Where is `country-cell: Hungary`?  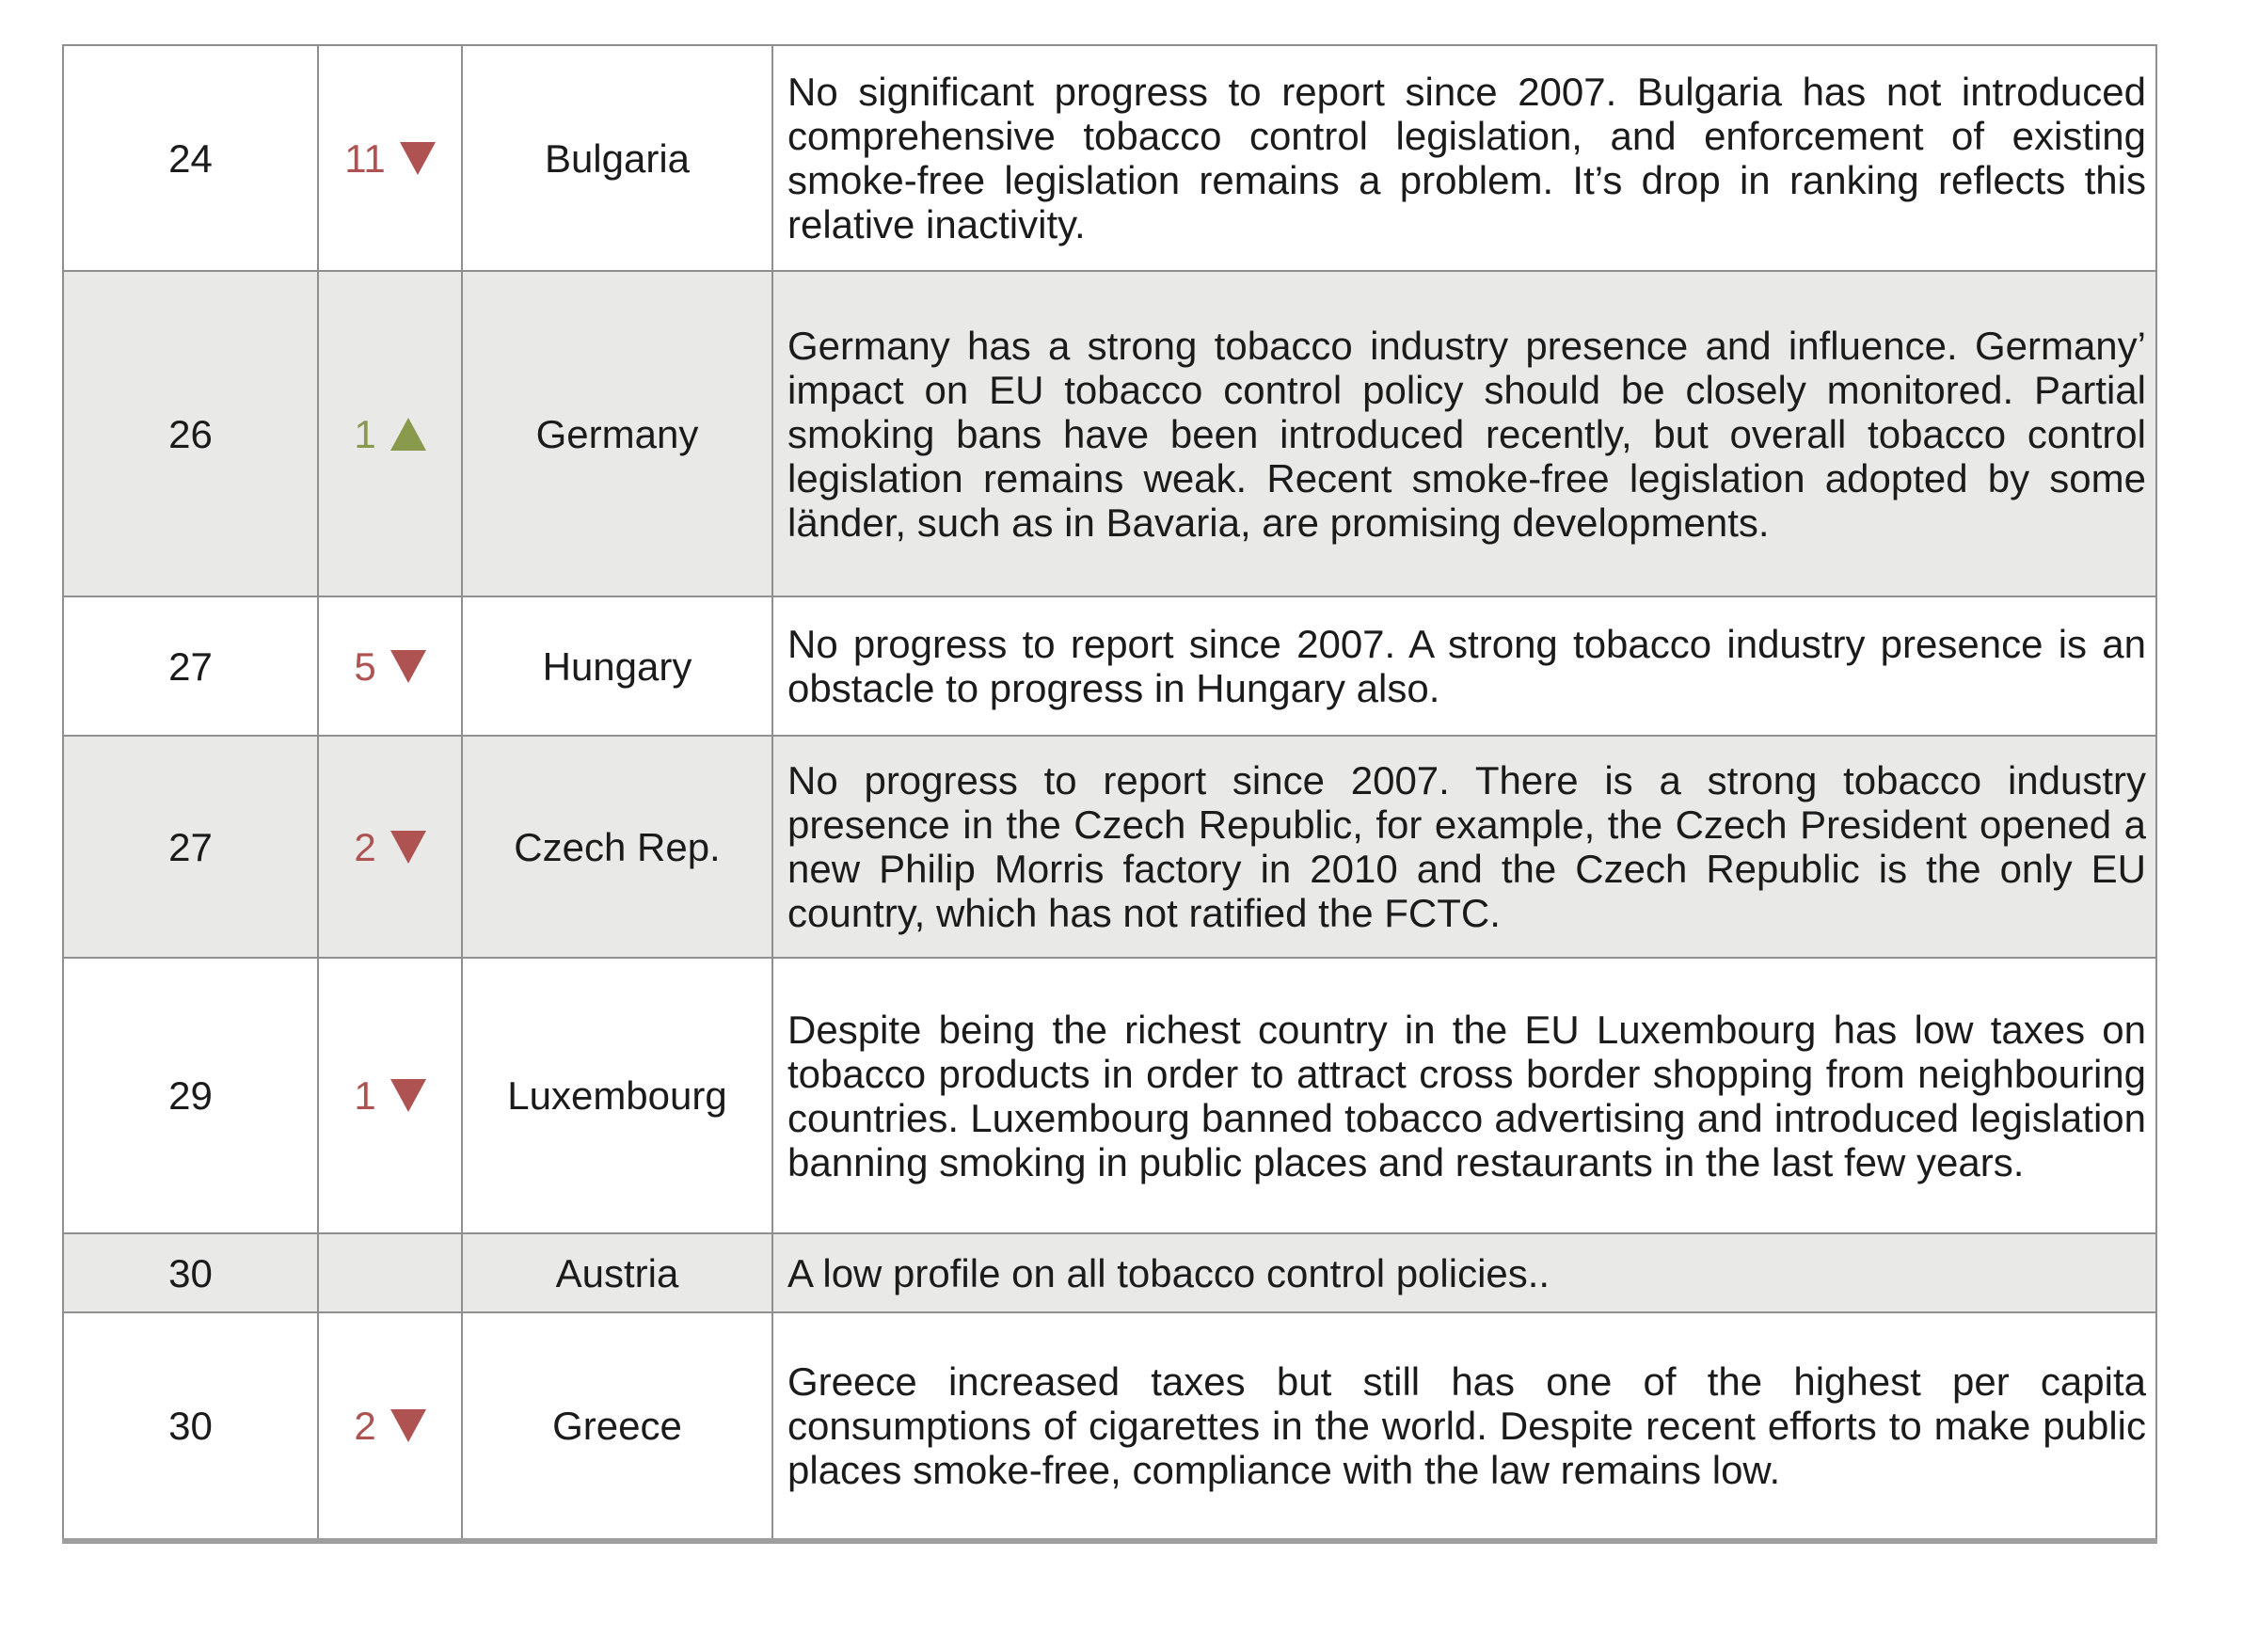
country-cell: Hungary is located at coordinates (617, 666).